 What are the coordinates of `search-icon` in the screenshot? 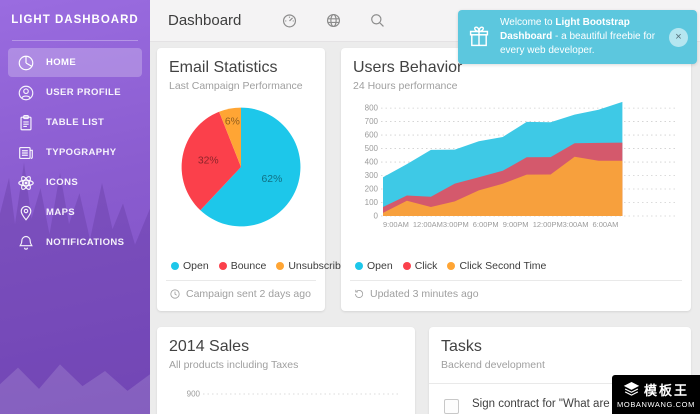 It's located at (377, 20).